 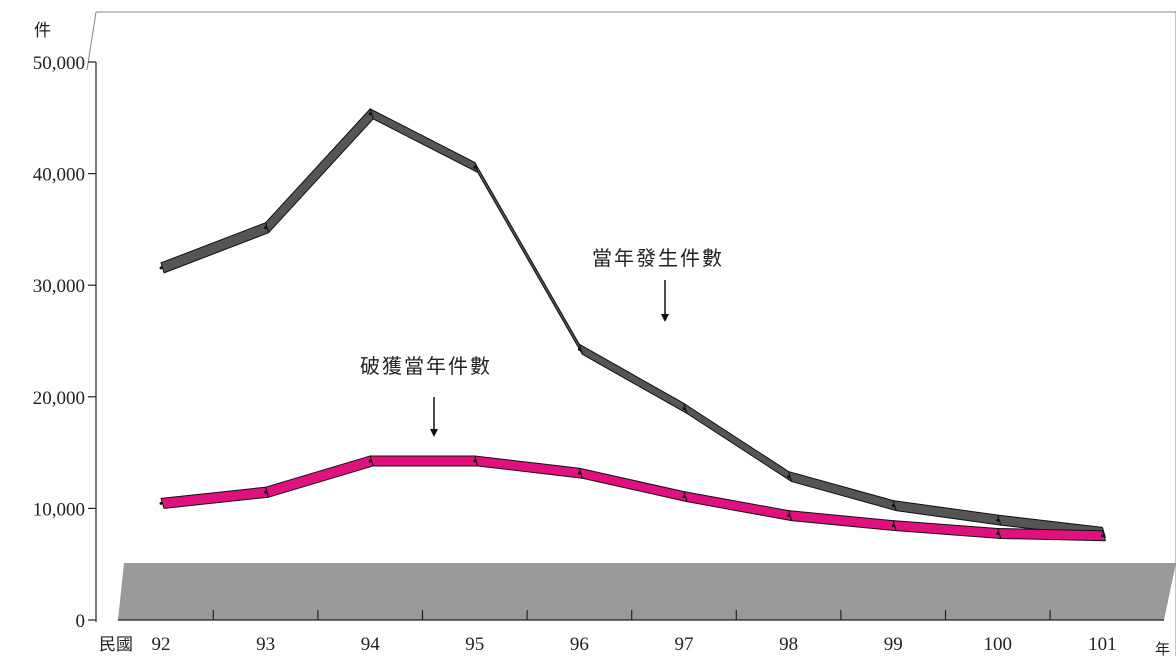 I want to click on x-tick-label: 96, so click(x=579, y=644).